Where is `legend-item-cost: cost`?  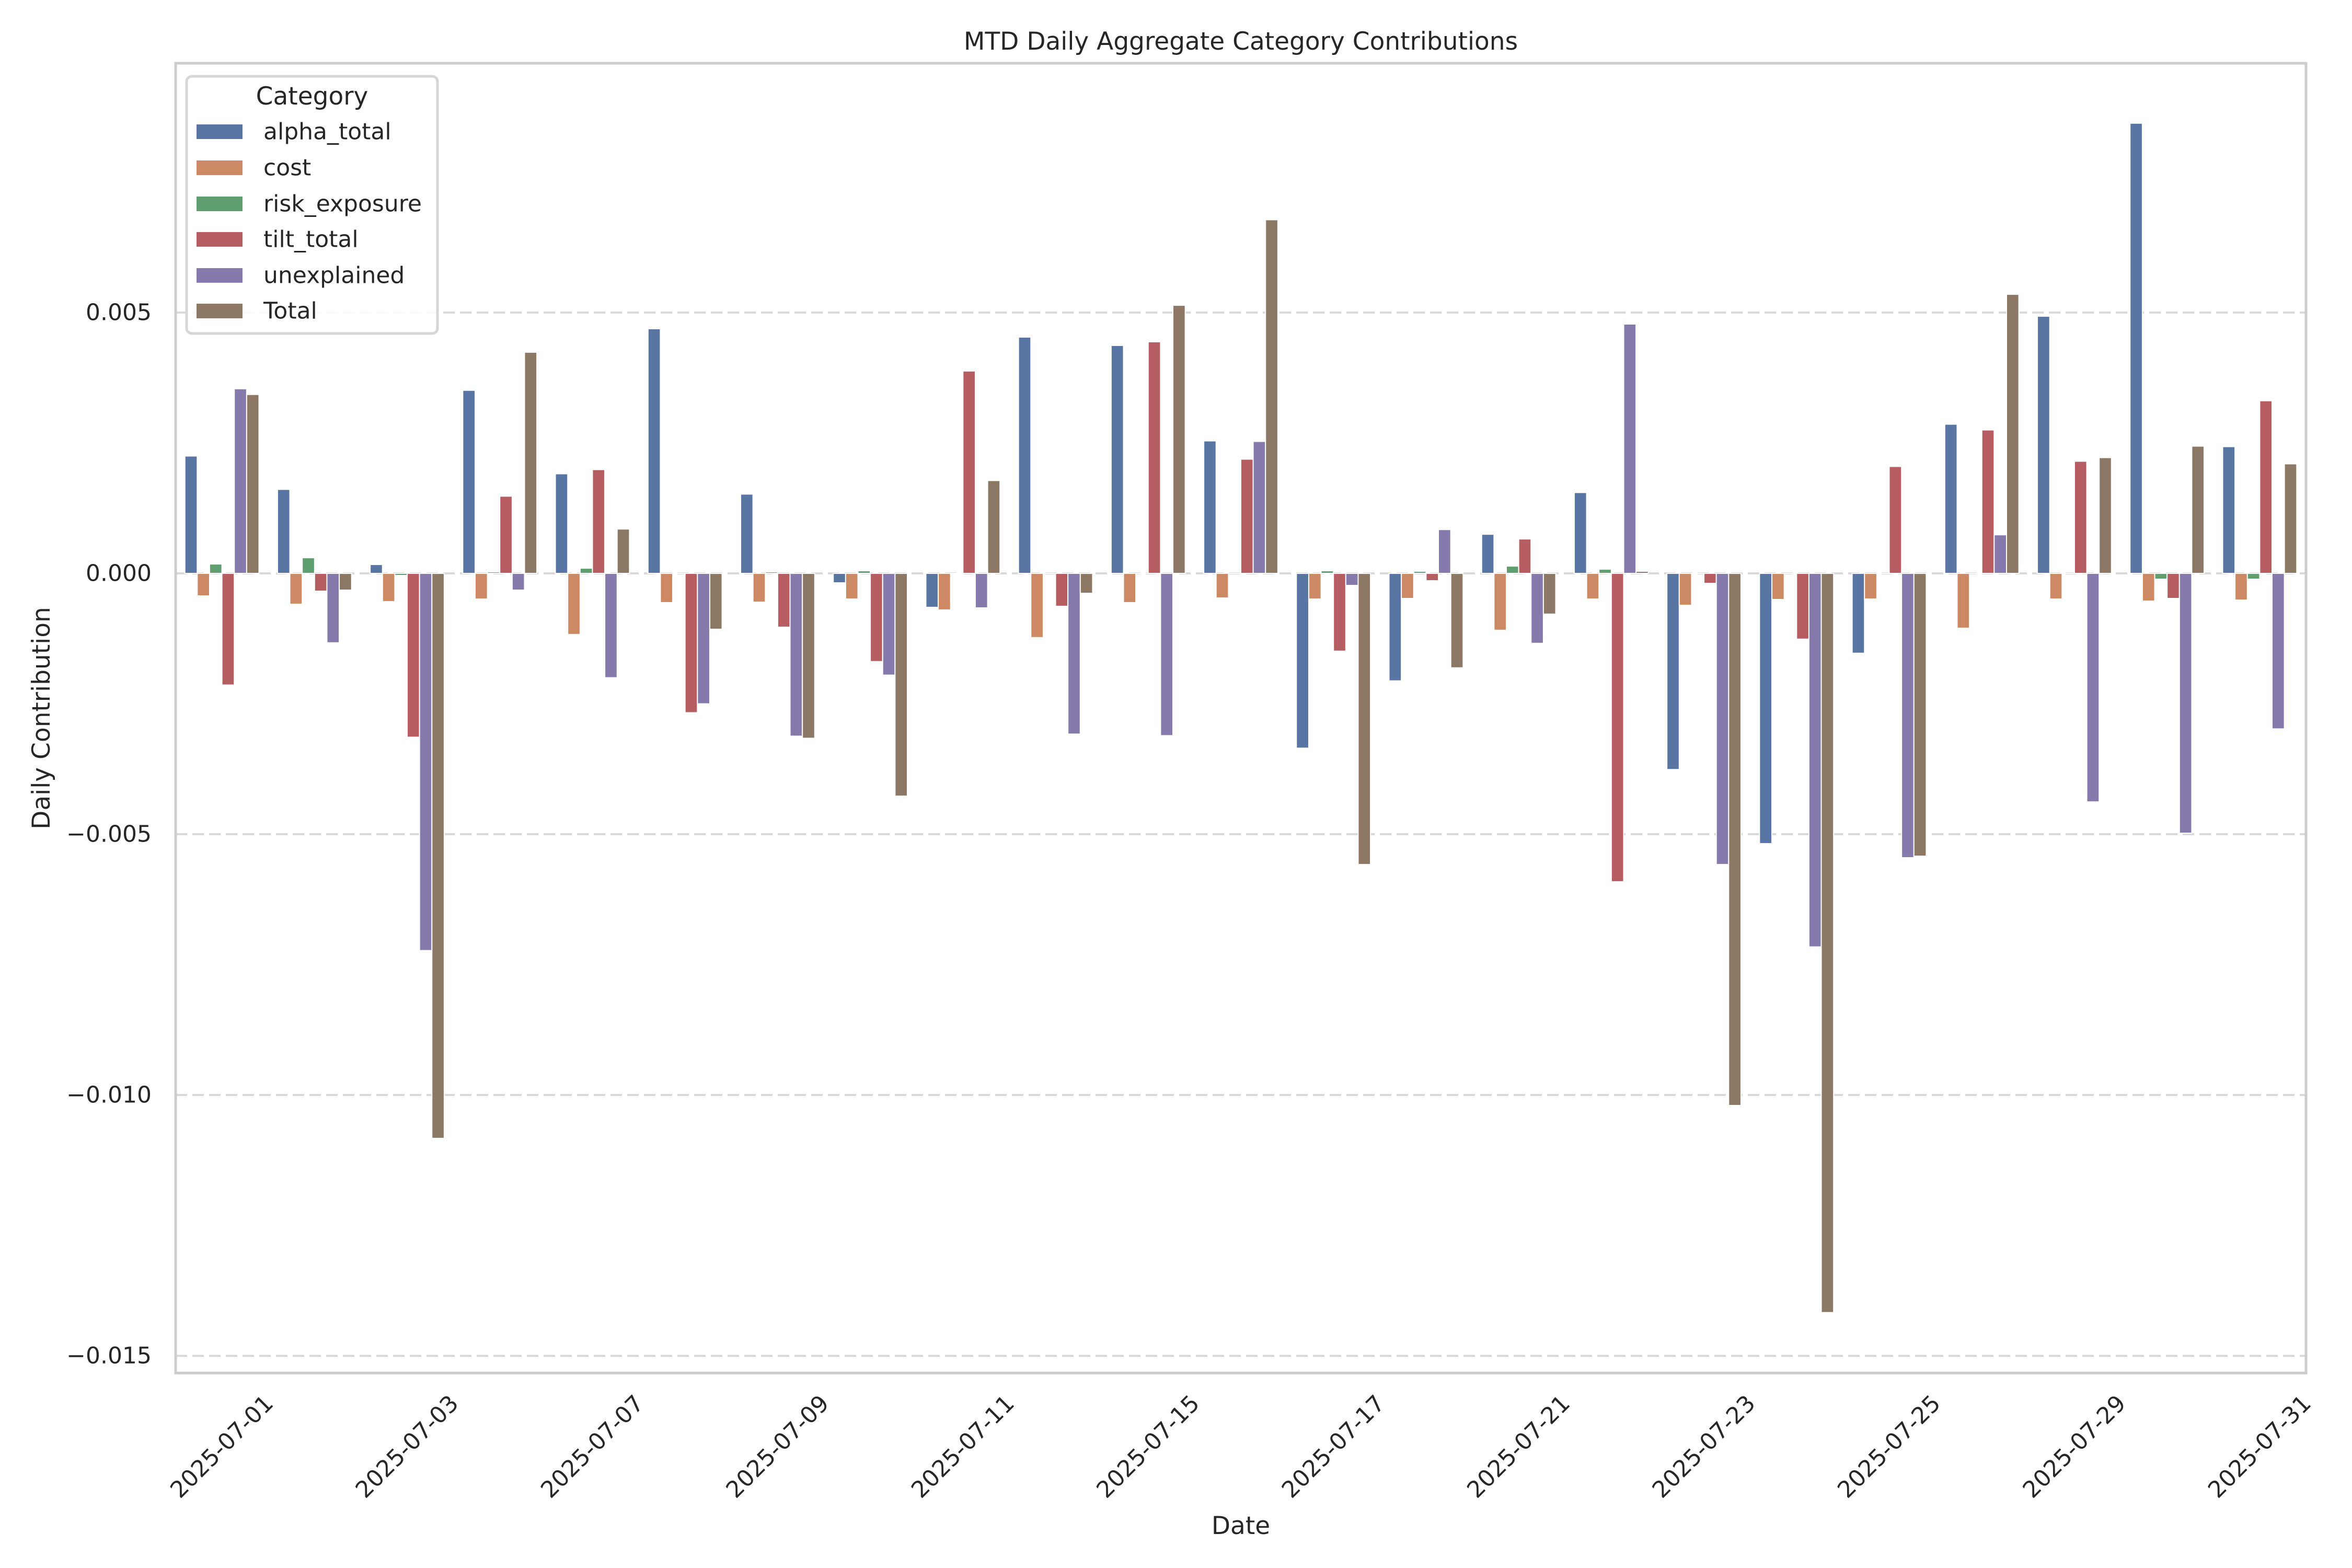
legend-item-cost: cost is located at coordinates (254, 168).